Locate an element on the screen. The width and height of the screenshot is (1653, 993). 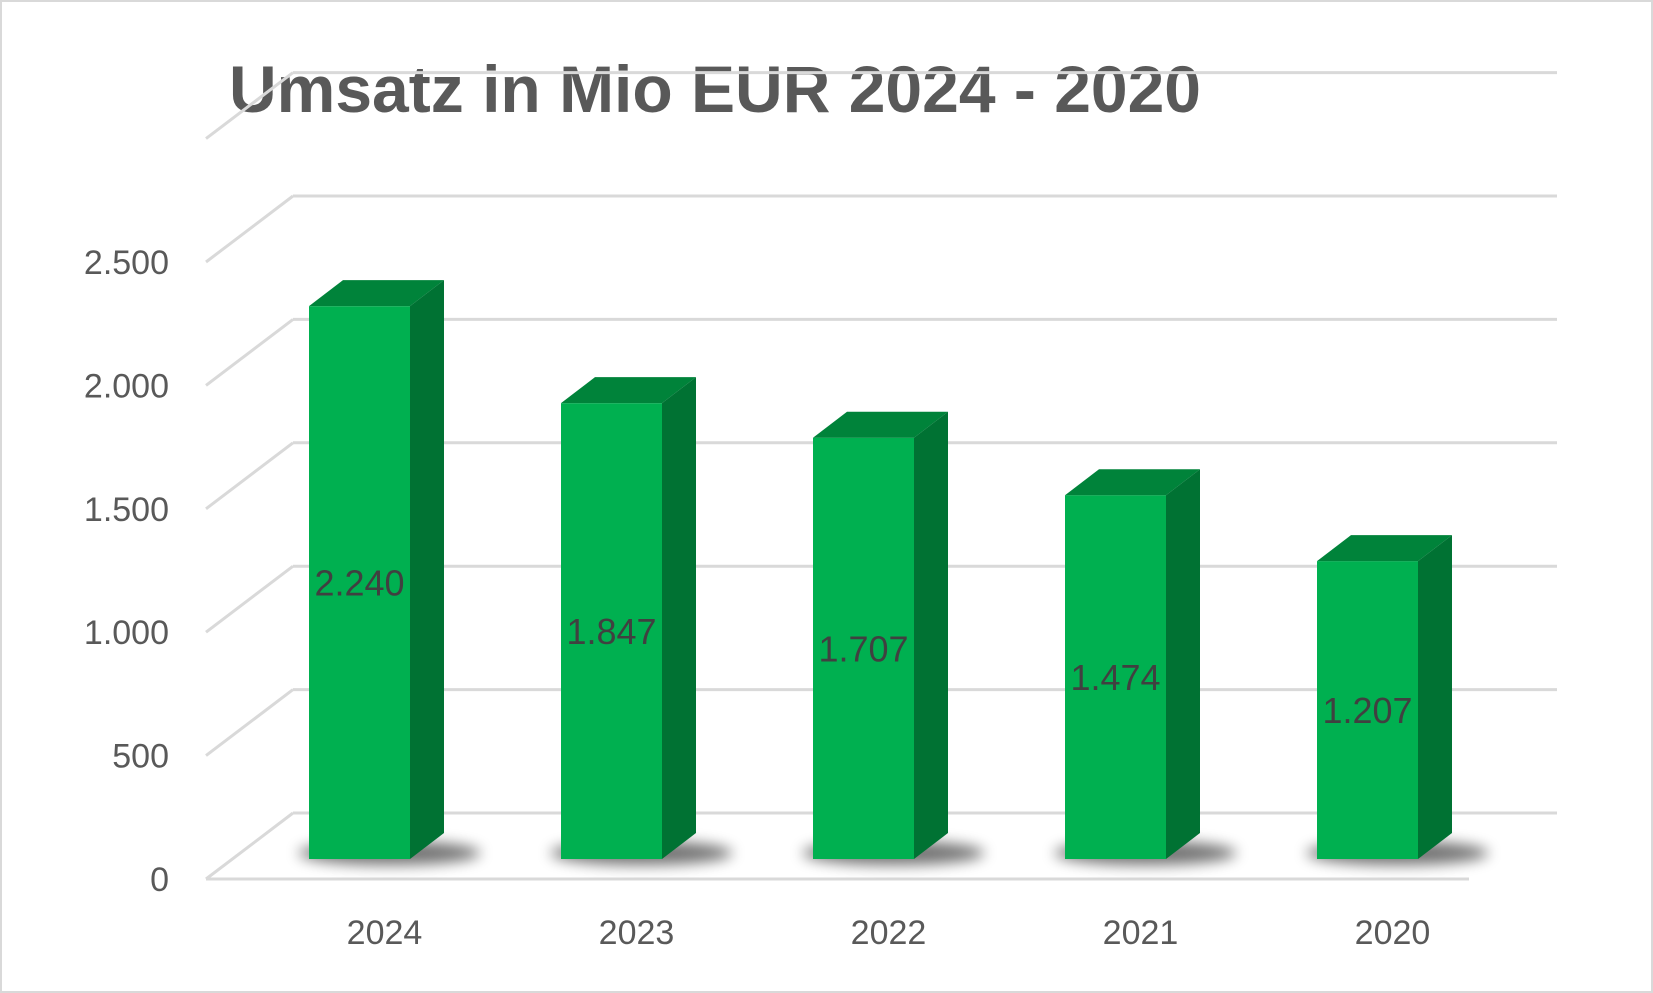
data-label: 1.707 is located at coordinates (863, 648).